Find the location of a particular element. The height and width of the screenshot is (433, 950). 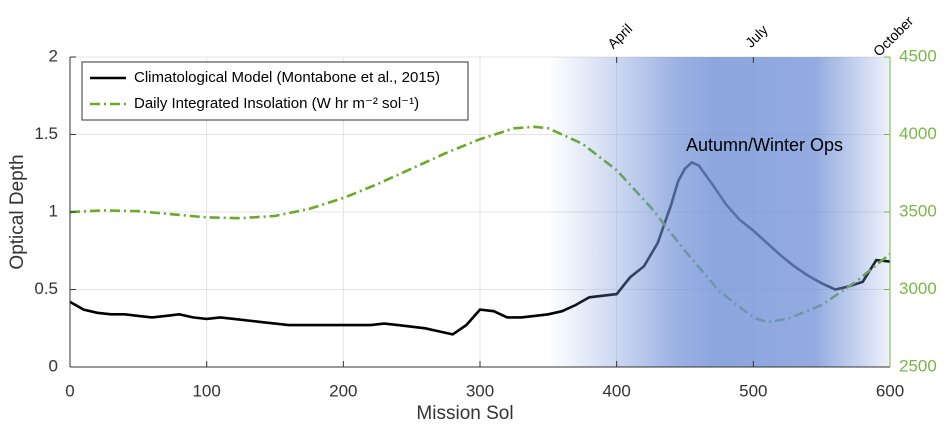

y-axis-label: Optical Depth is located at coordinates (17, 211).